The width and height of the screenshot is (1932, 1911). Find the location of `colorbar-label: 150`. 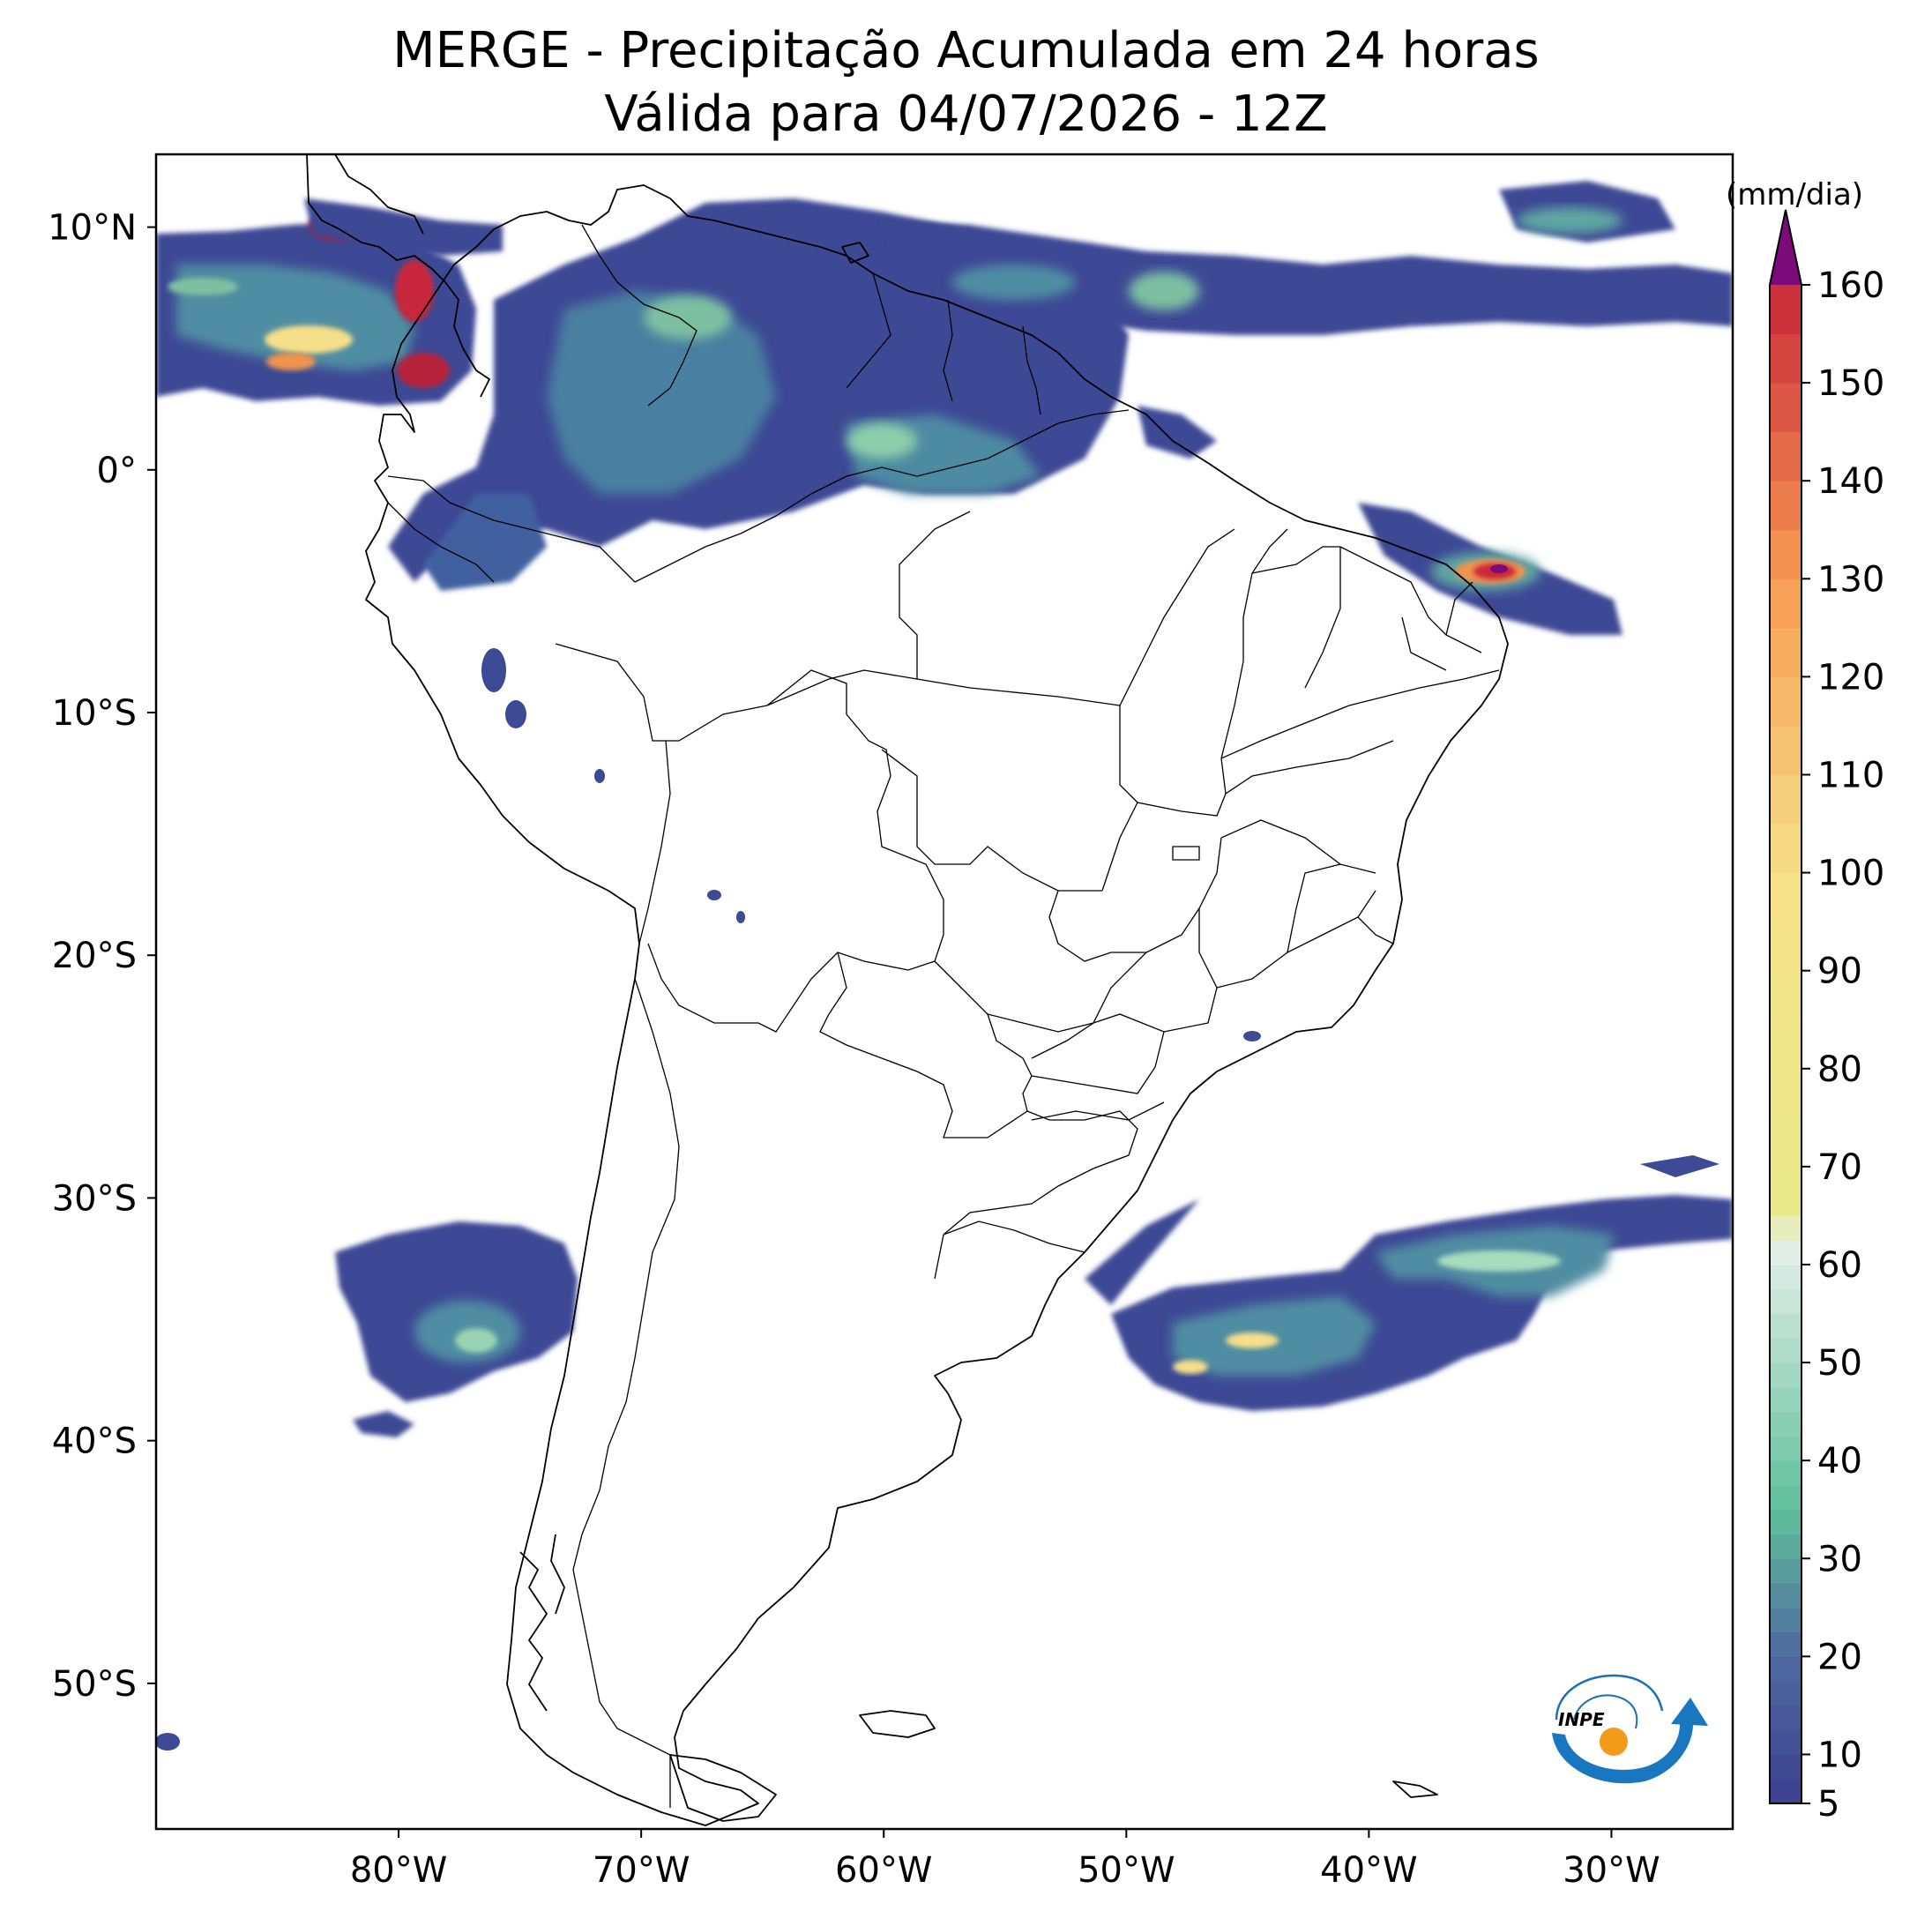

colorbar-label: 150 is located at coordinates (1850, 384).